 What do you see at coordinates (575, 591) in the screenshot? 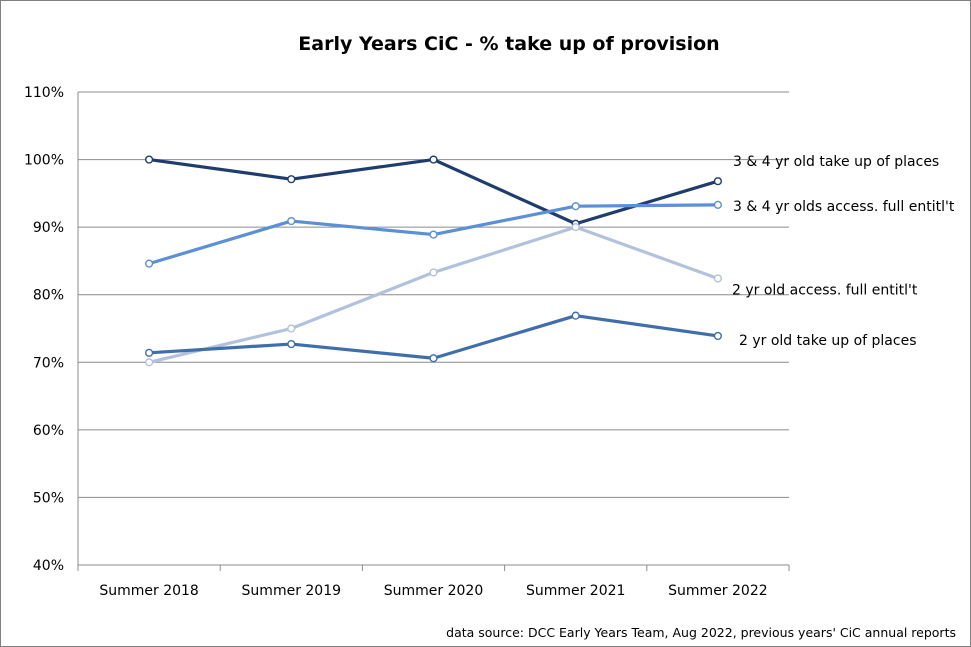
I see `x-tick-label: Summer 2021` at bounding box center [575, 591].